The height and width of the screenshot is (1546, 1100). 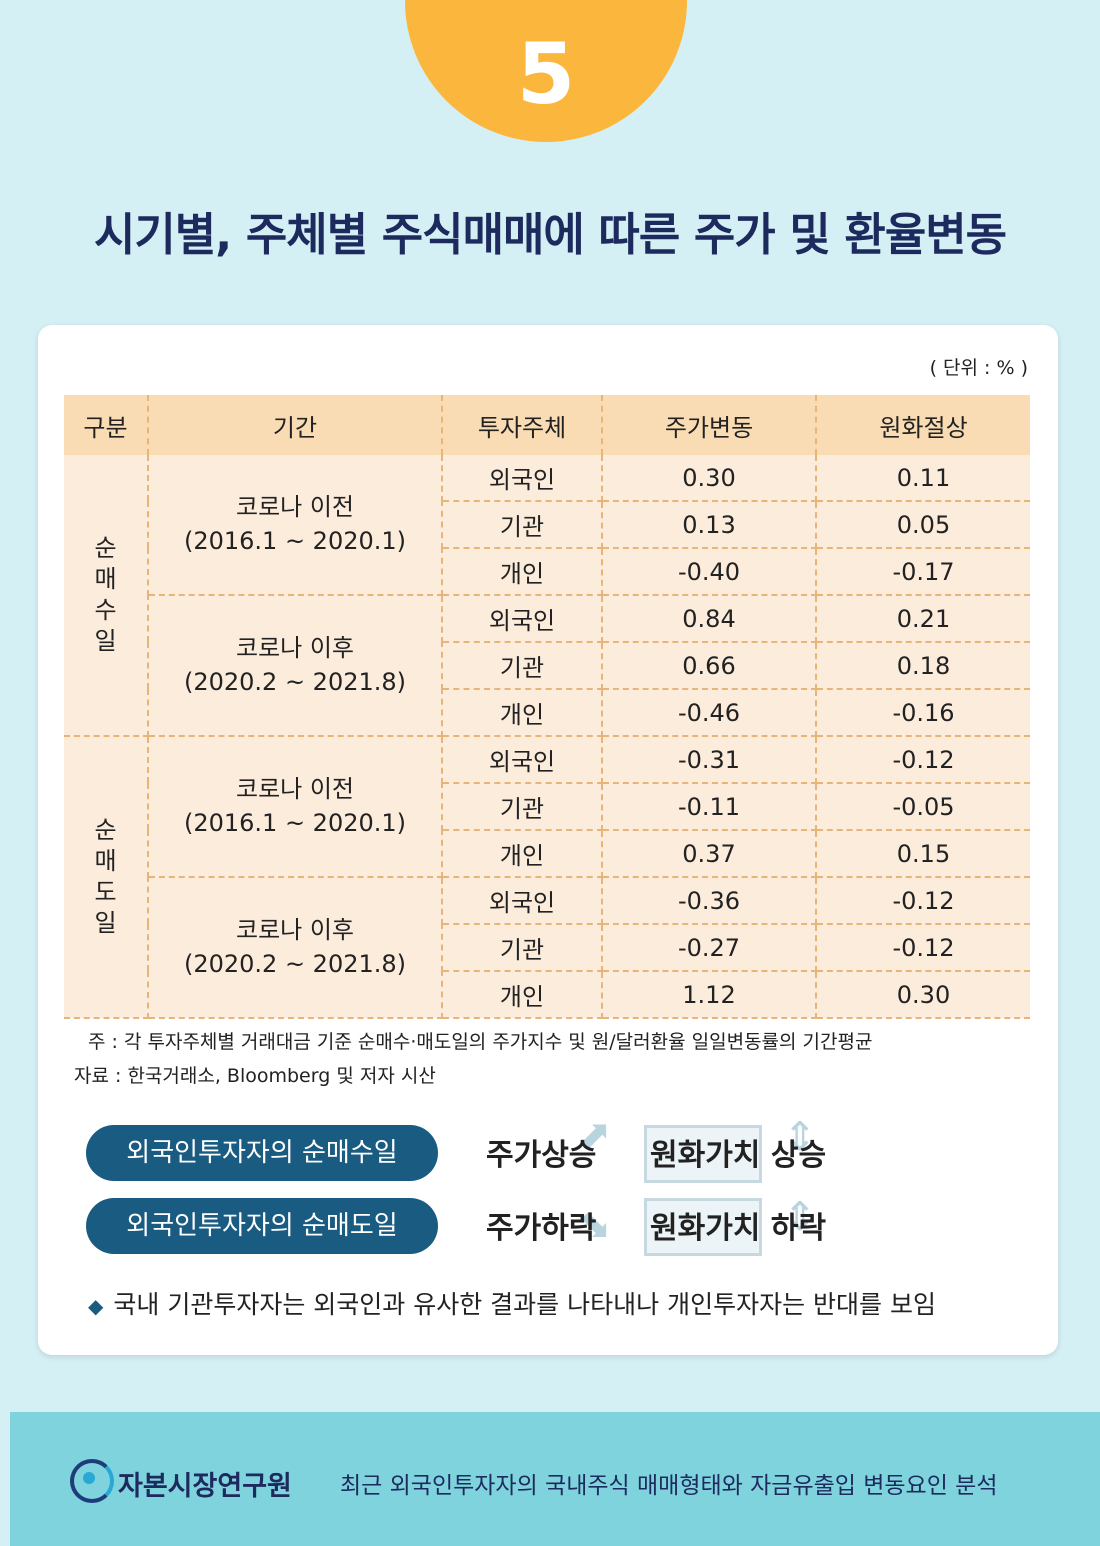 What do you see at coordinates (262, 1226) in the screenshot?
I see `sell-day-pill: 외국인투자자의 순매도일` at bounding box center [262, 1226].